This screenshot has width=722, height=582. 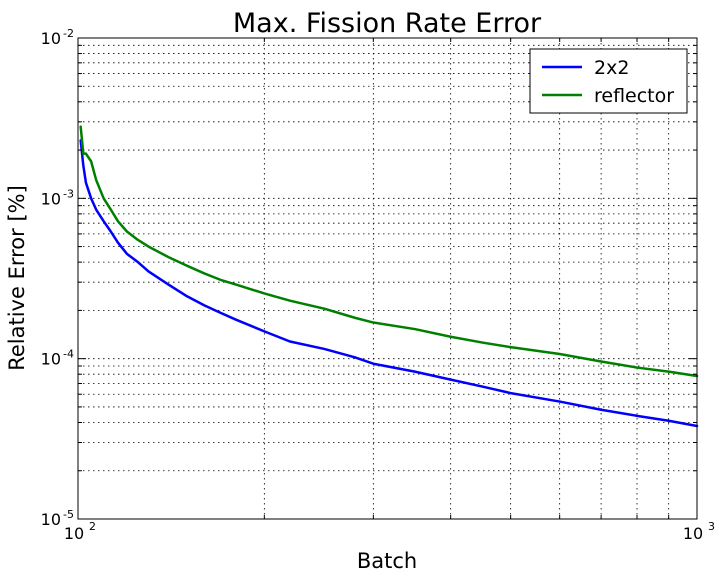 I want to click on chart-title: Max. Fission Rate Error, so click(x=387, y=23).